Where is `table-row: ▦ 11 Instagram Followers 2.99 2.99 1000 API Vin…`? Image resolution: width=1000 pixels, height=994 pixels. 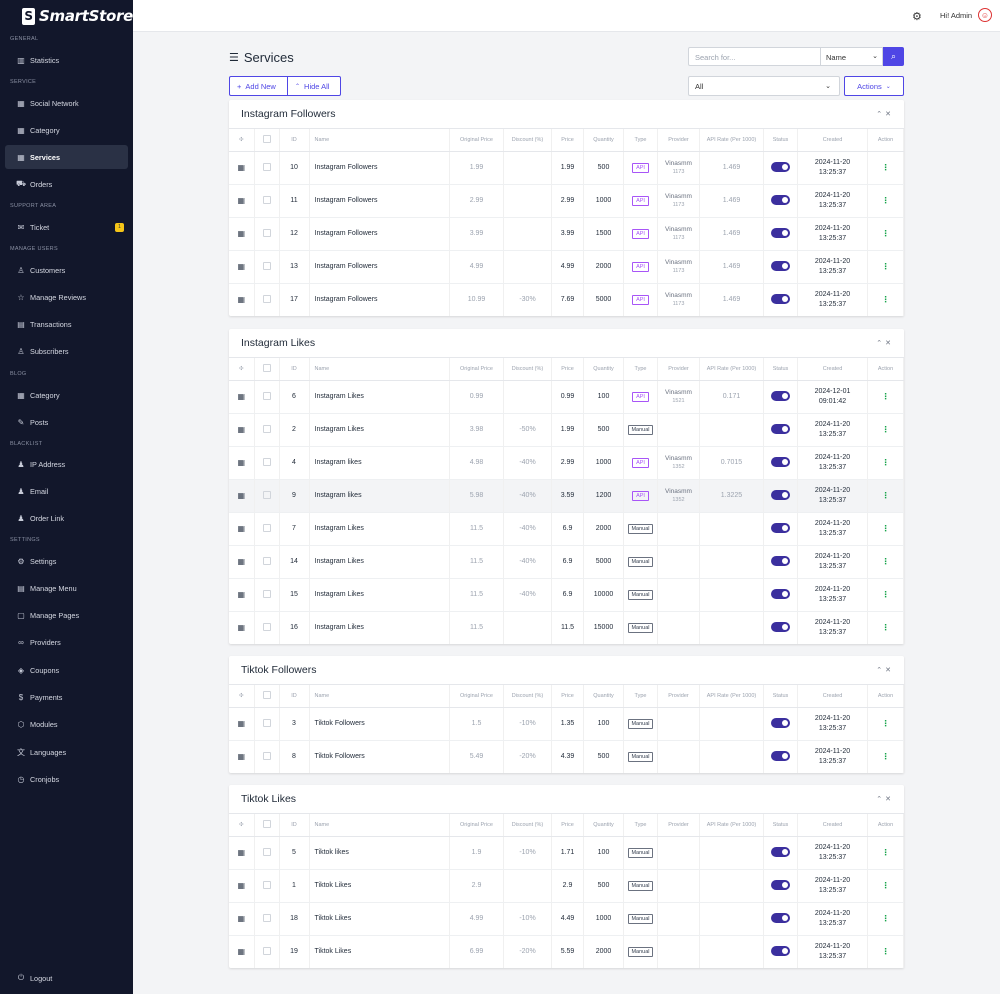 table-row: ▦ 11 Instagram Followers 2.99 2.99 1000 API Vin… is located at coordinates (566, 201).